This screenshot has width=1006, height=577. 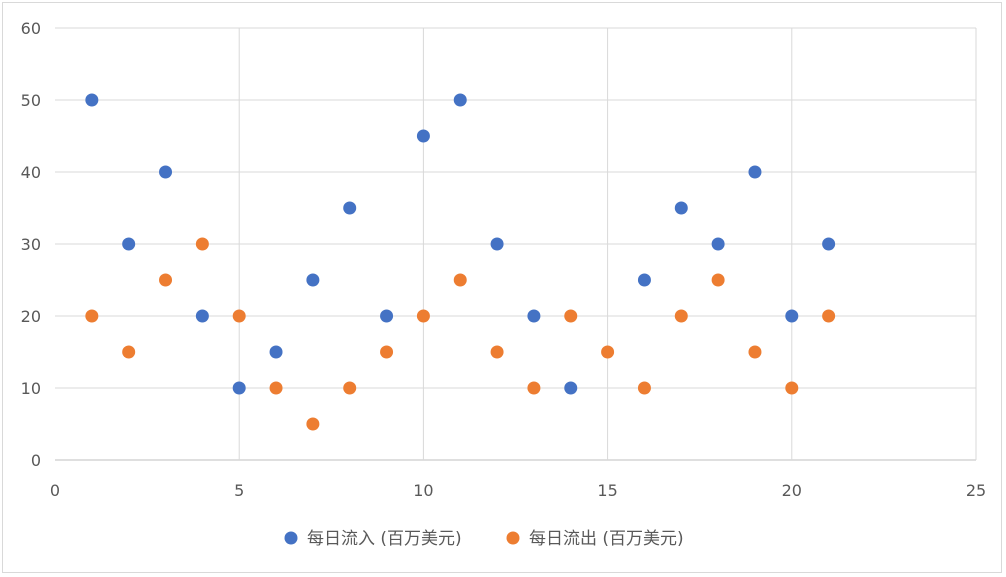 I want to click on y-tick-label: 60, so click(x=31, y=28).